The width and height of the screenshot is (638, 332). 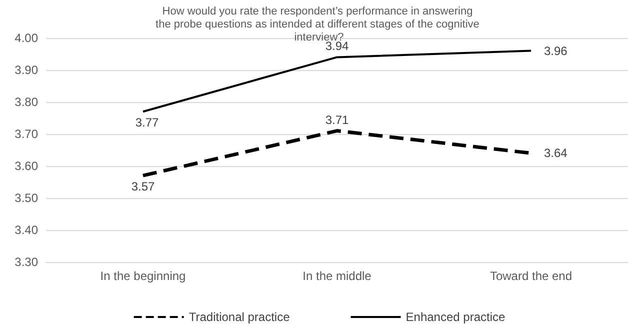 What do you see at coordinates (456, 317) in the screenshot?
I see `legend-label: Enhanced practice` at bounding box center [456, 317].